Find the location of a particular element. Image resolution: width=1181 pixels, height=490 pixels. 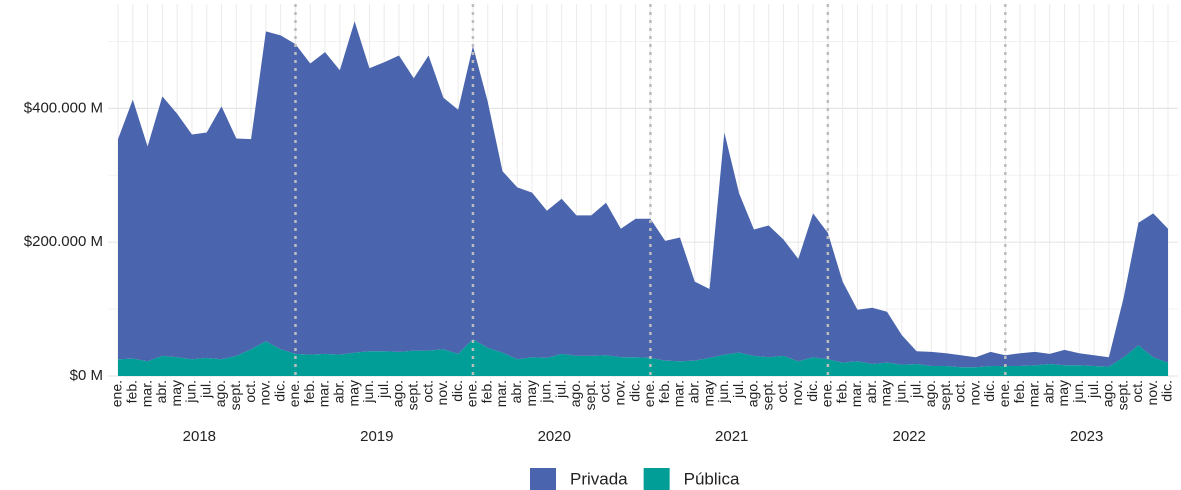

legend-label: Pública is located at coordinates (712, 478).